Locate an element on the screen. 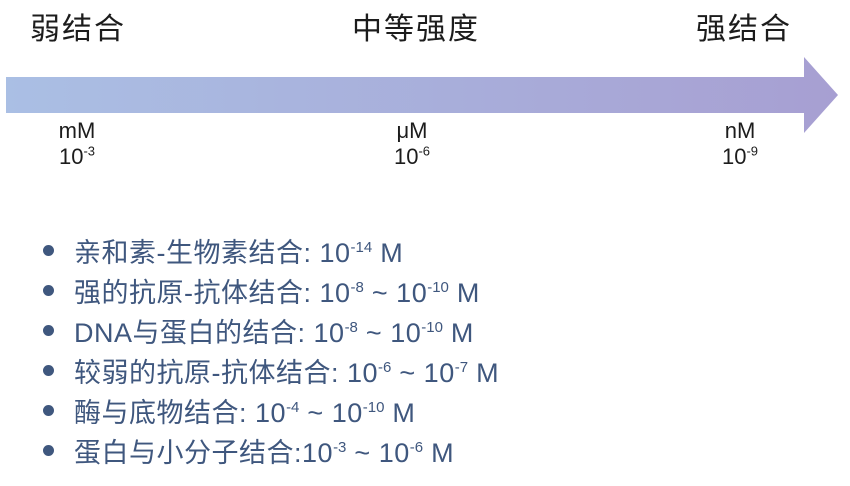  label-medium-strength: 中等强度 is located at coordinates (416, 29).